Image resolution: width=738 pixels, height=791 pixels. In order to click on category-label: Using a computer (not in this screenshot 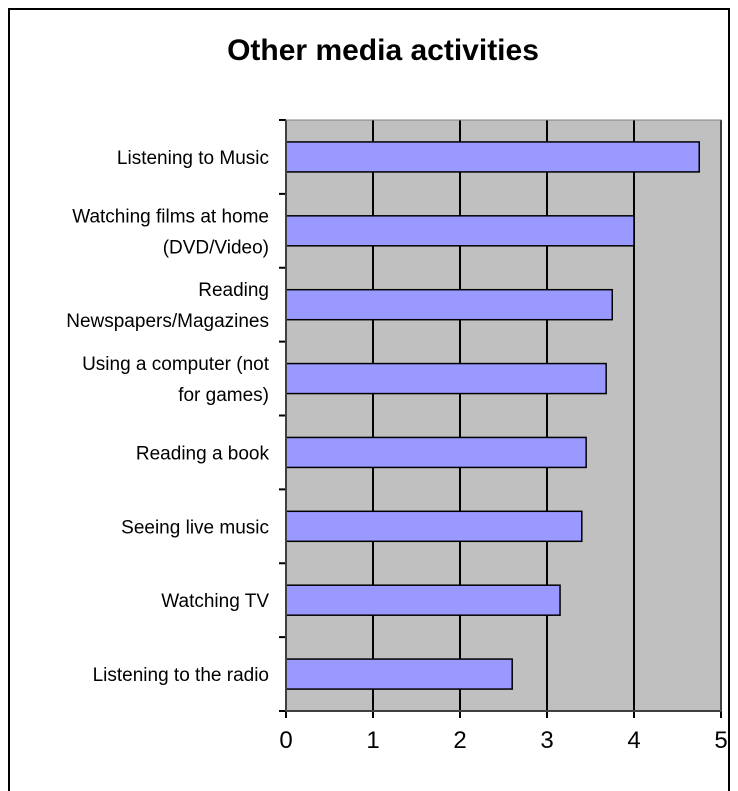, I will do `click(176, 364)`.